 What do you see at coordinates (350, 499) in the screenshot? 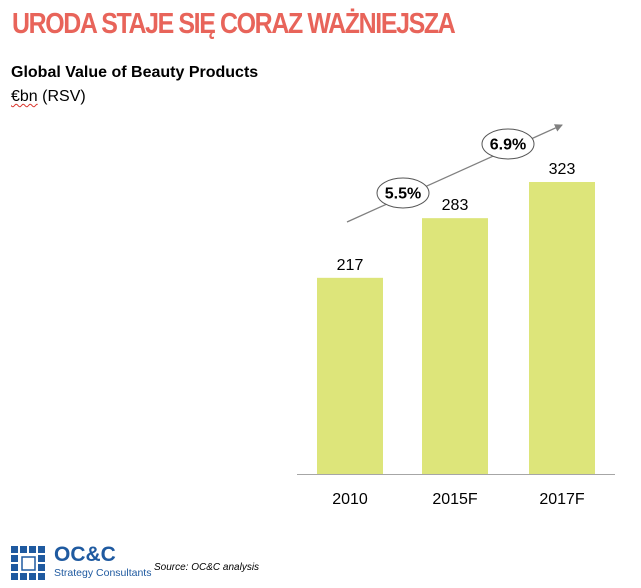
I see `category-label: 2010` at bounding box center [350, 499].